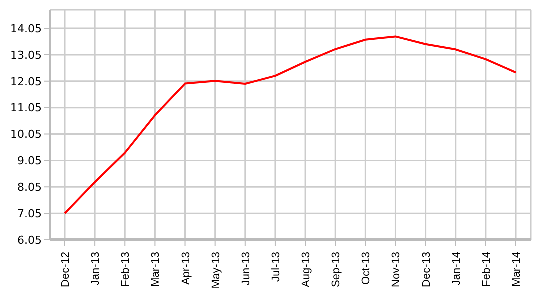 The height and width of the screenshot is (296, 547). What do you see at coordinates (66, 270) in the screenshot?
I see `x-tick-label: Dec-12` at bounding box center [66, 270].